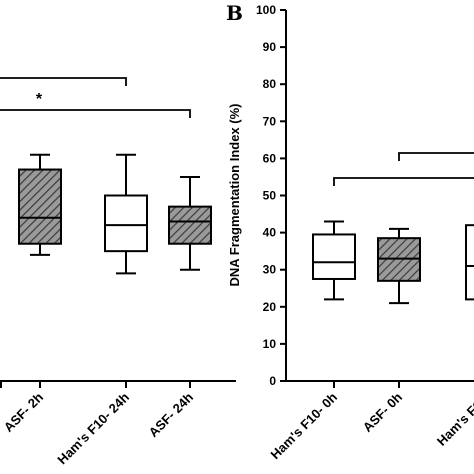  Describe the element at coordinates (366, 384) in the screenshot. I see `panel-b-x-ticks` at that location.